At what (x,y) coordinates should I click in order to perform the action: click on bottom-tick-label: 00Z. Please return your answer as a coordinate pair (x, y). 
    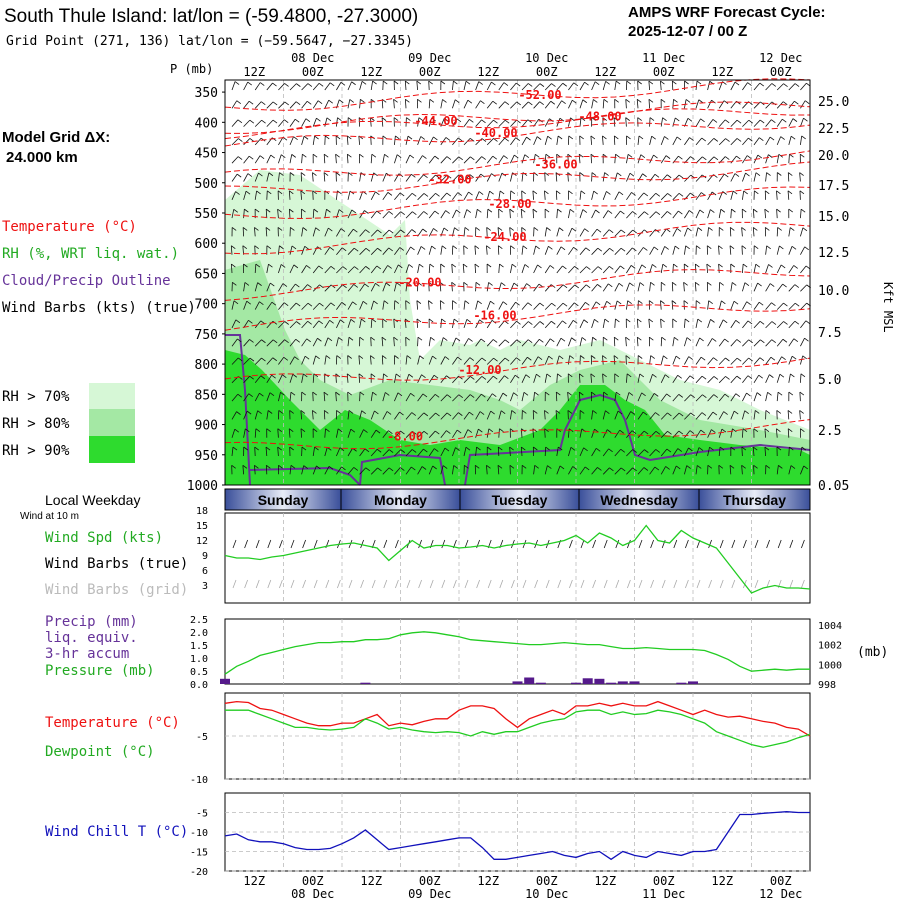
    Looking at the image, I should click on (547, 881).